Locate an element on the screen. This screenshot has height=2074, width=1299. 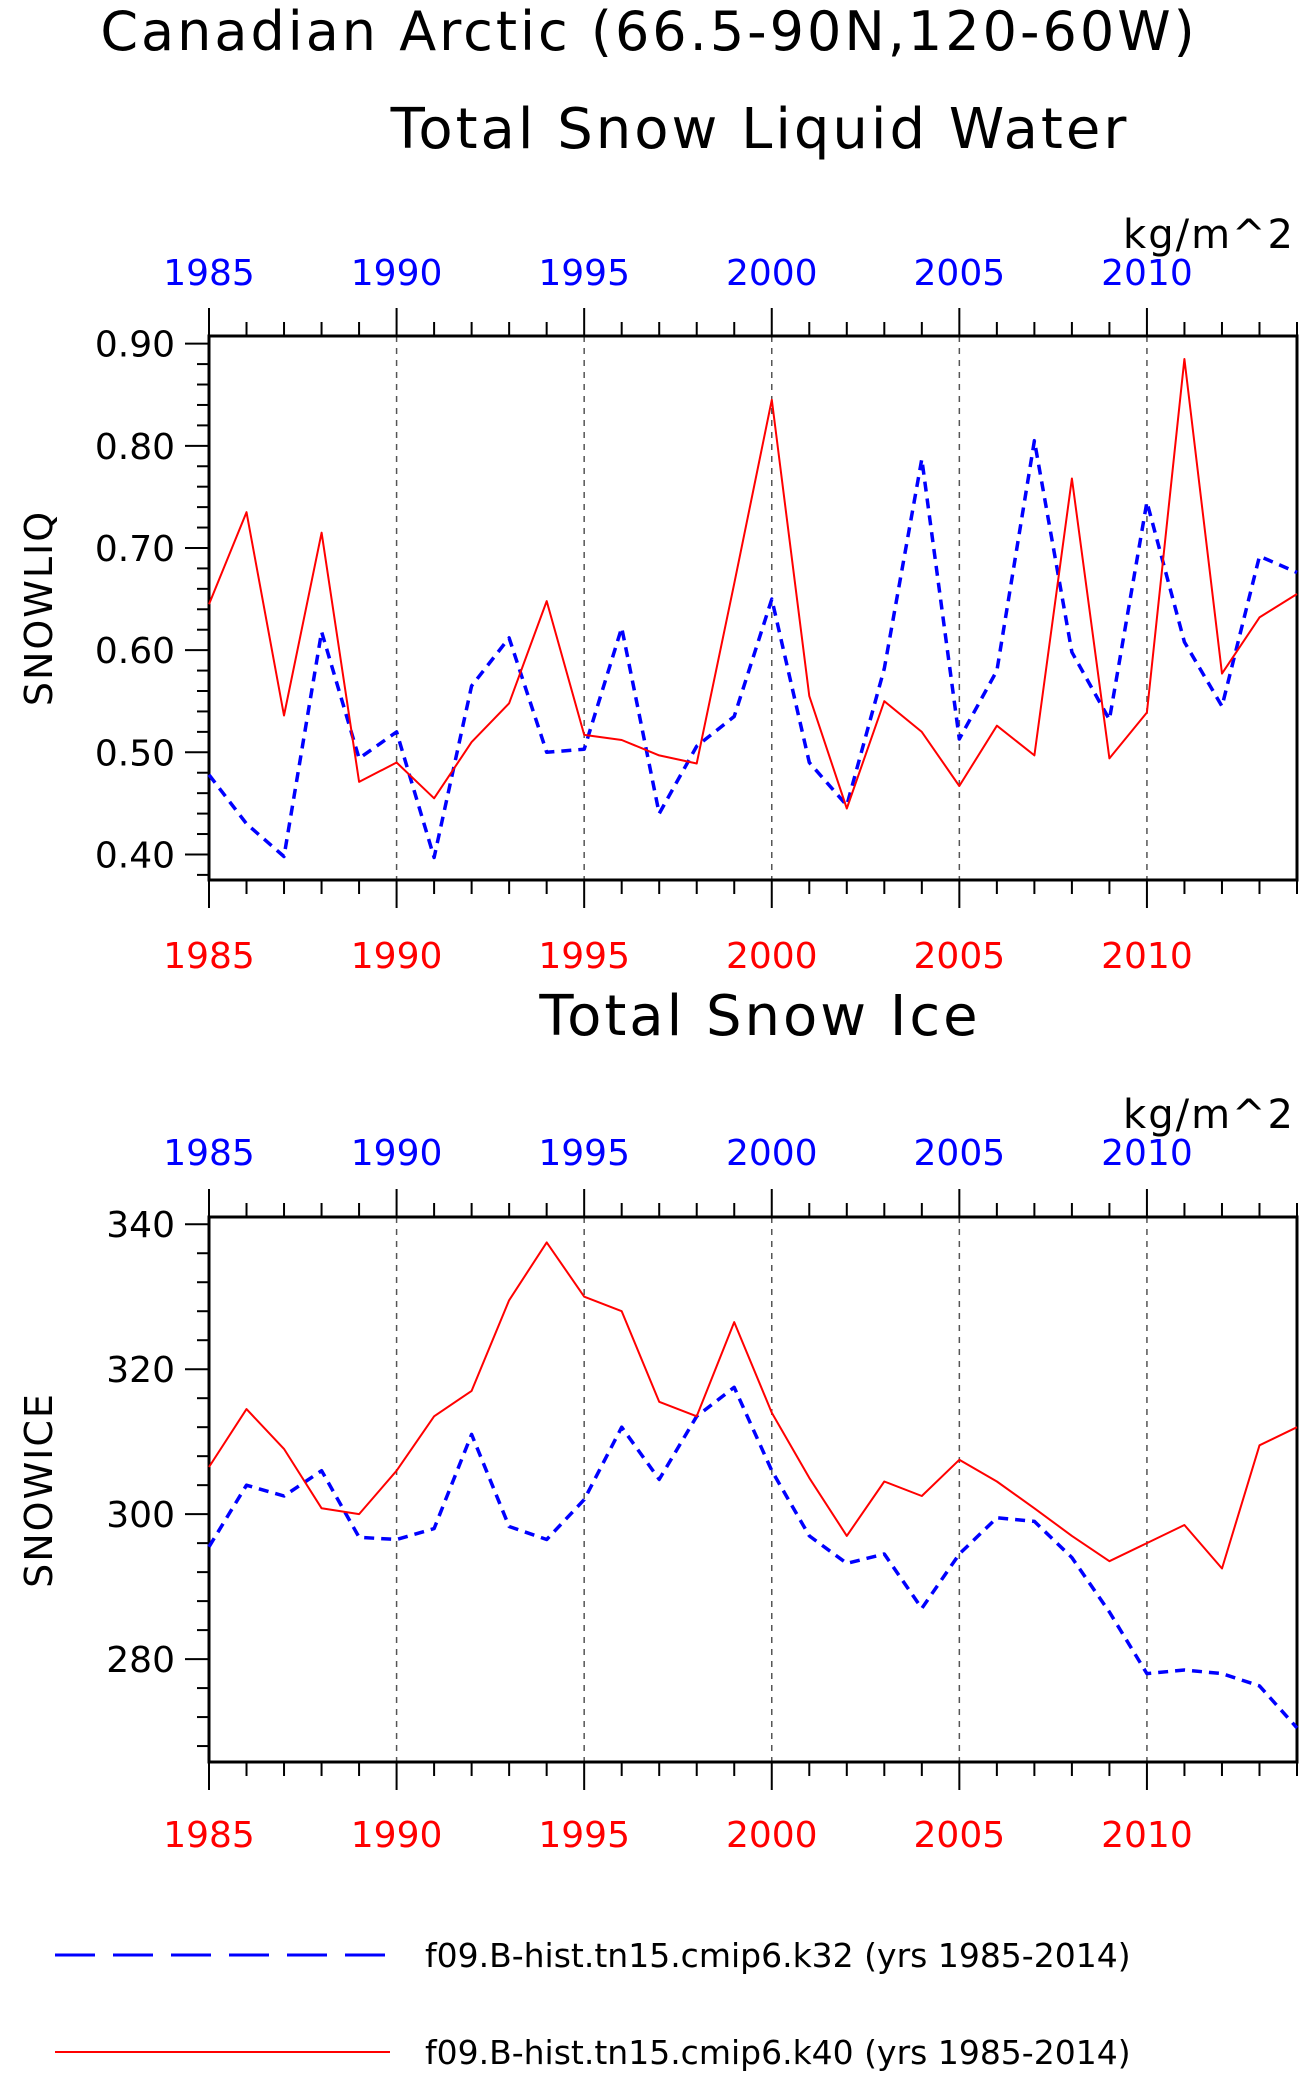
point-k40-2011 is located at coordinates (1184, 359).